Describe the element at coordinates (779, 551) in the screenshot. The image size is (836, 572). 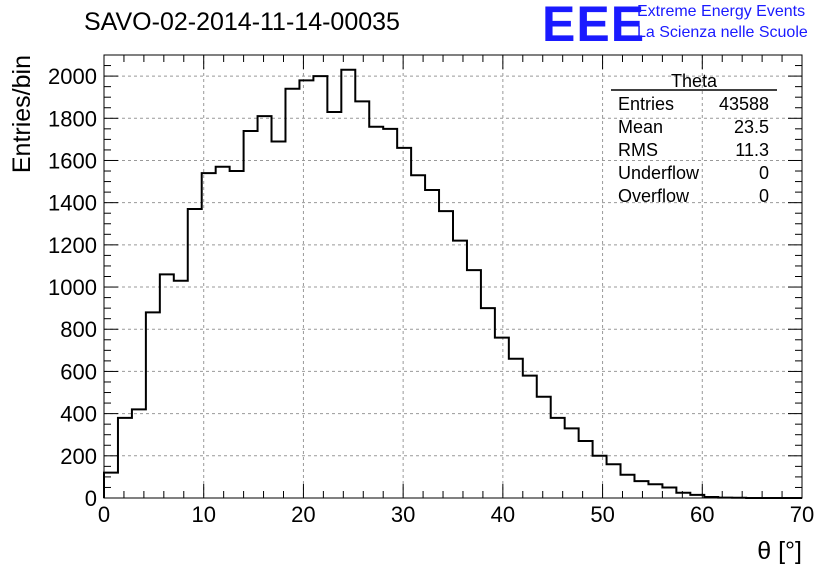
I see `x-axis-title: θ [°]` at that location.